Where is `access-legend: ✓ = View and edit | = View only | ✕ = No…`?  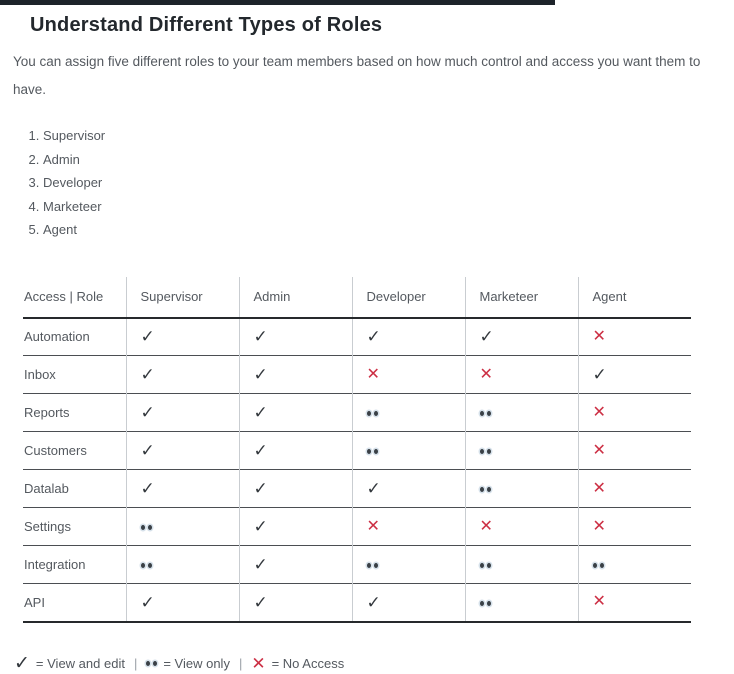 access-legend: ✓ = View and edit | = View only | ✕ = No… is located at coordinates (374, 663).